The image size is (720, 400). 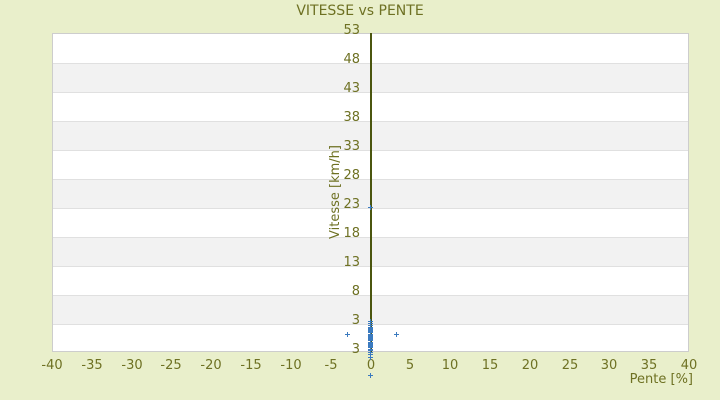 I want to click on x-tick-label: 35, so click(x=649, y=365).